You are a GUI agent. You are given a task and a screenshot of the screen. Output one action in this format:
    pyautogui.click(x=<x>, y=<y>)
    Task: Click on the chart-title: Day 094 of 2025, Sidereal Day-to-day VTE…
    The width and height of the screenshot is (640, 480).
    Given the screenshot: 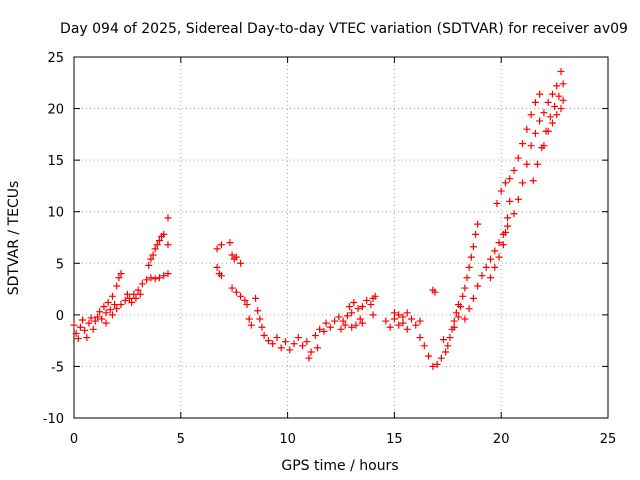 What is the action you would take?
    pyautogui.click(x=344, y=29)
    